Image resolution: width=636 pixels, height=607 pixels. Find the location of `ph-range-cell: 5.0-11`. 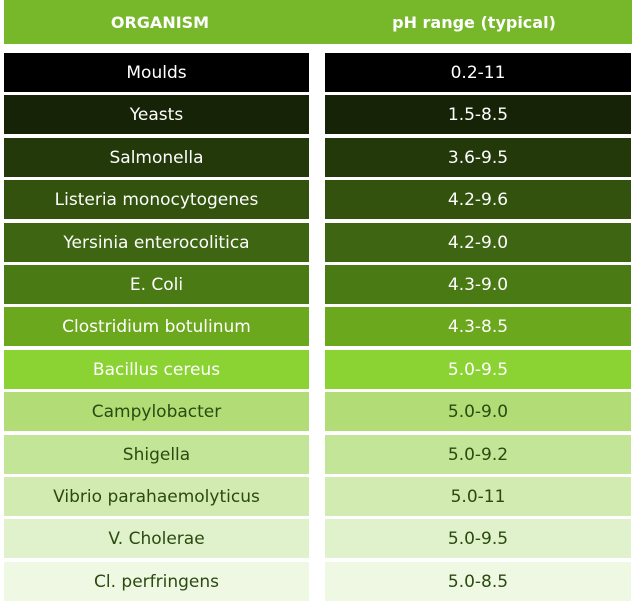

ph-range-cell: 5.0-11 is located at coordinates (478, 496).